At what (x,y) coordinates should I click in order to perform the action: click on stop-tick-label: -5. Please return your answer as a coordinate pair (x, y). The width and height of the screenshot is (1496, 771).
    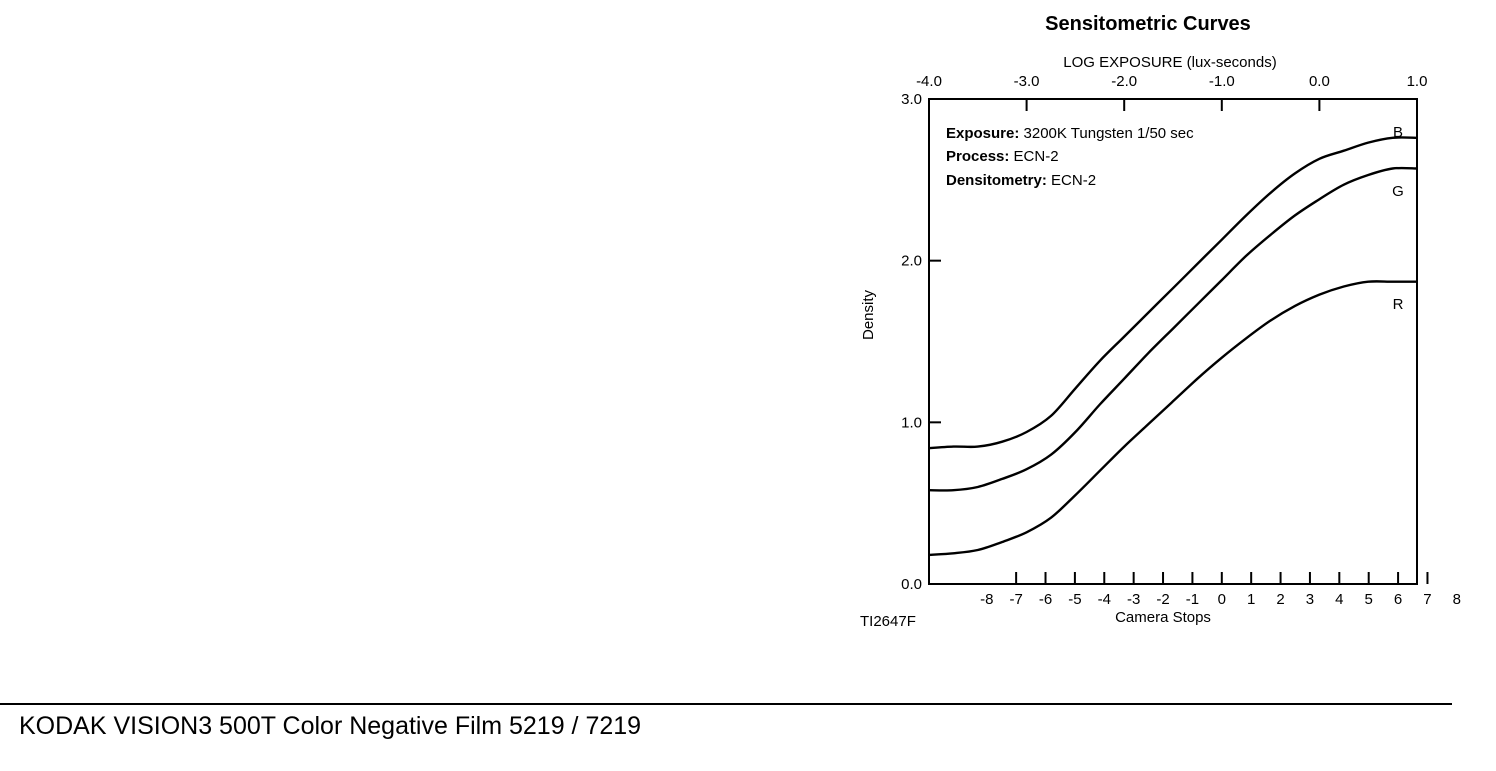
    Looking at the image, I should click on (1074, 599).